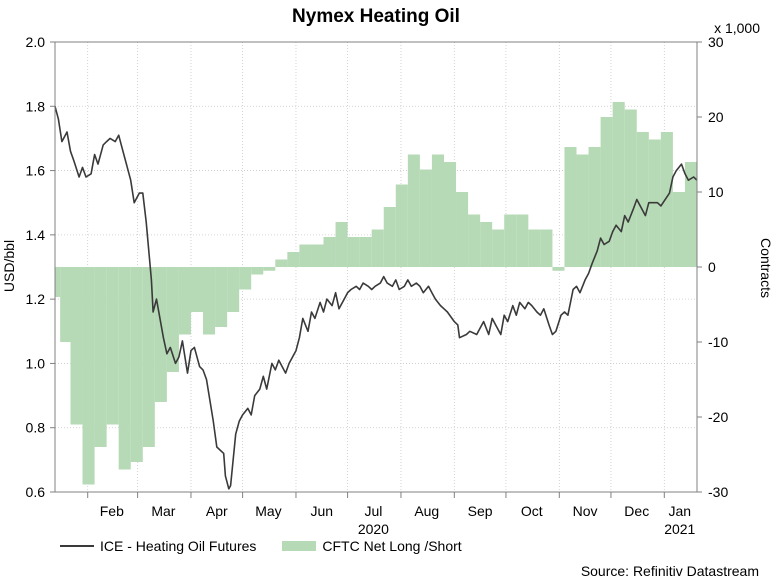  What do you see at coordinates (36, 171) in the screenshot?
I see `left-axis-tick-label: 1.6` at bounding box center [36, 171].